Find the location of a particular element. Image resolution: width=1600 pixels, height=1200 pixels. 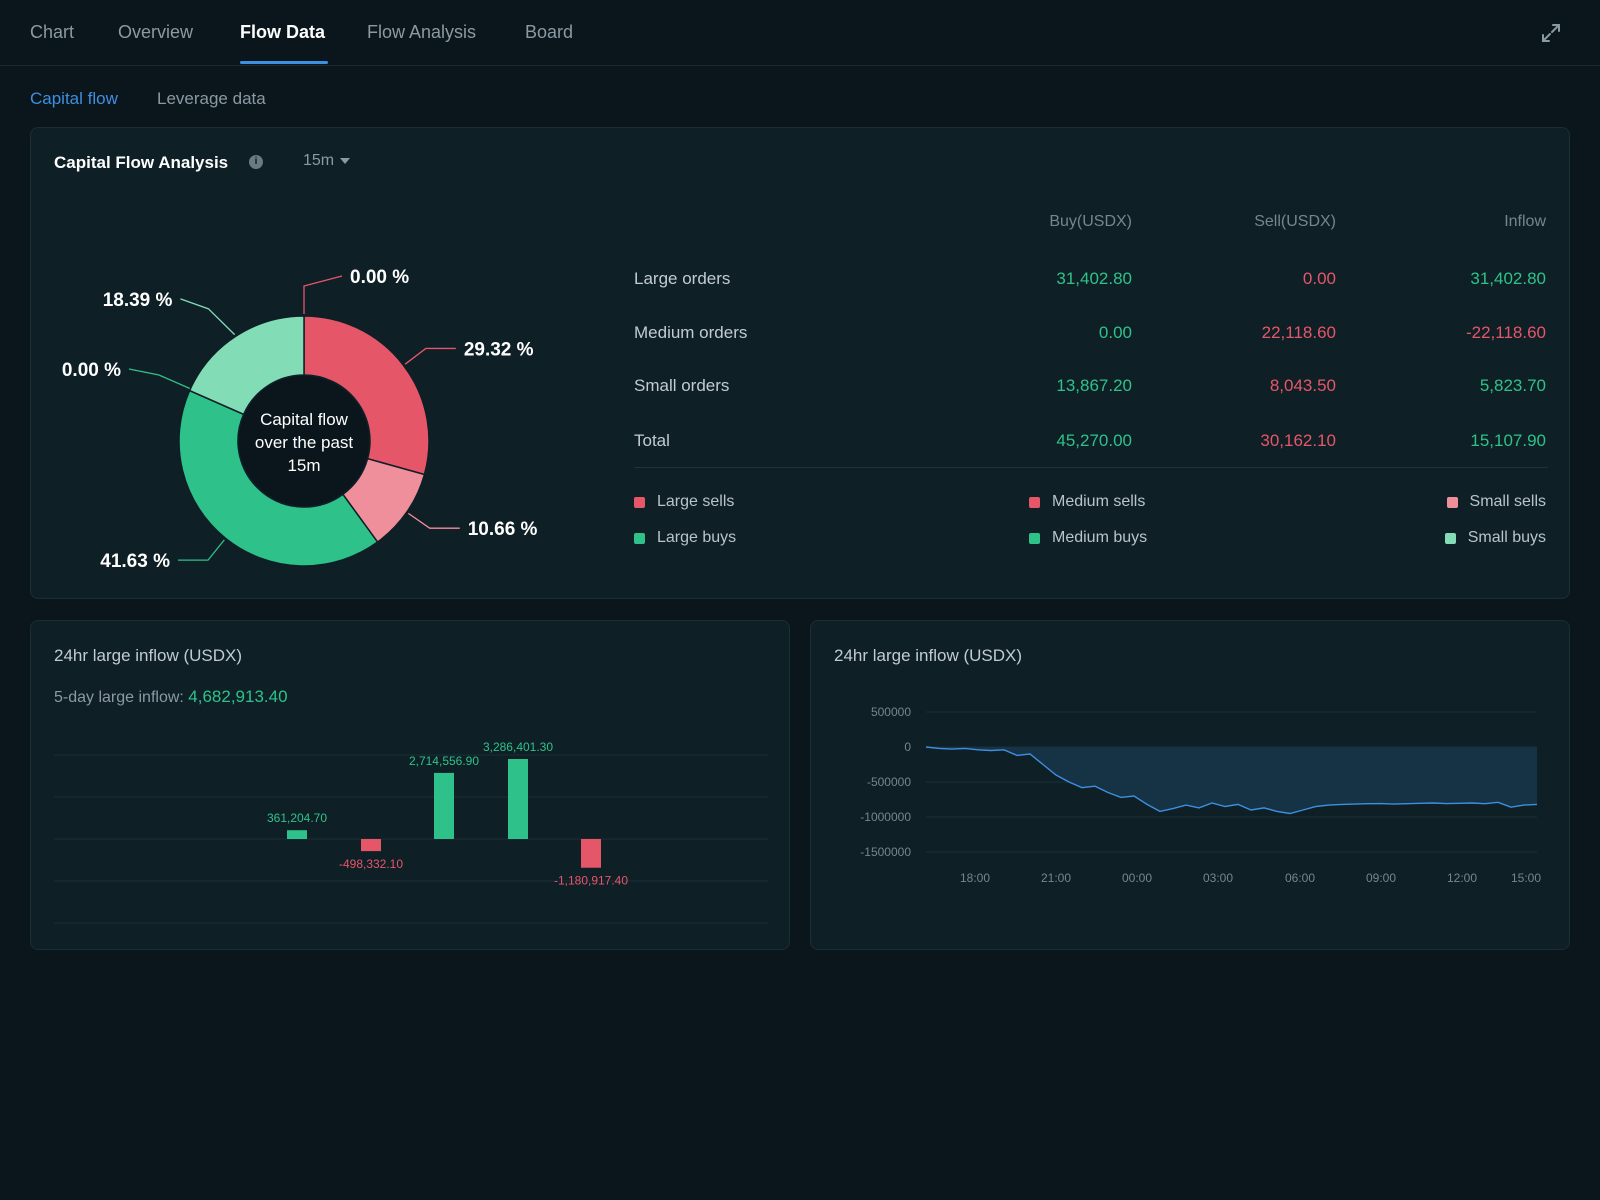

small-inflow-value: 5,823.70 is located at coordinates (1512, 385).